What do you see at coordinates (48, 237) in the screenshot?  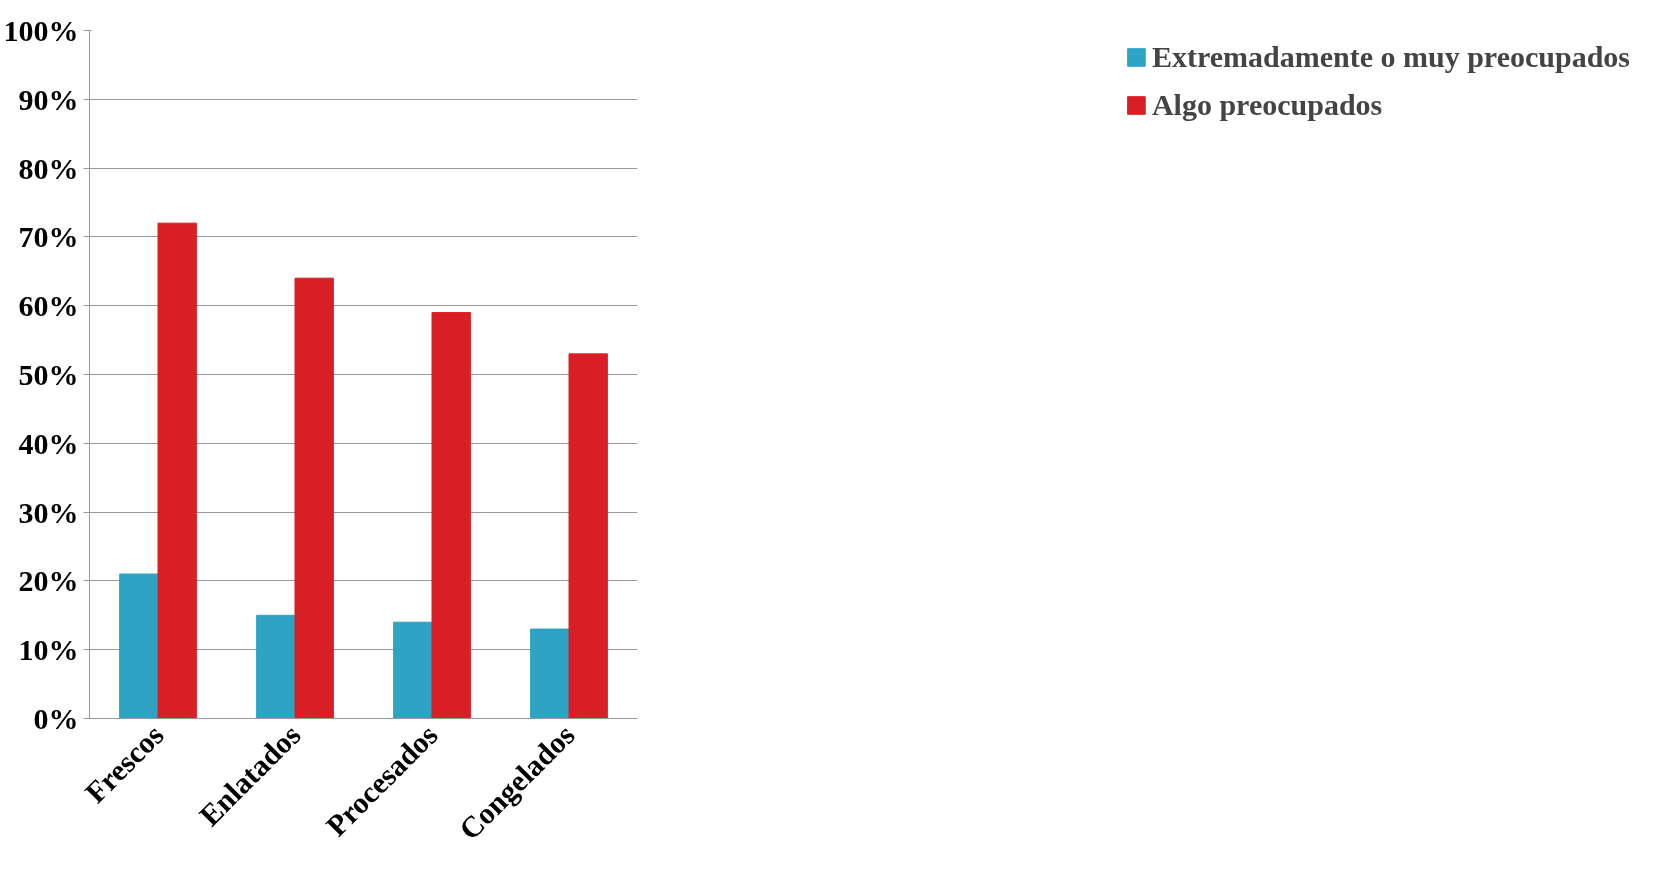 I see `y-tick-label: 70%` at bounding box center [48, 237].